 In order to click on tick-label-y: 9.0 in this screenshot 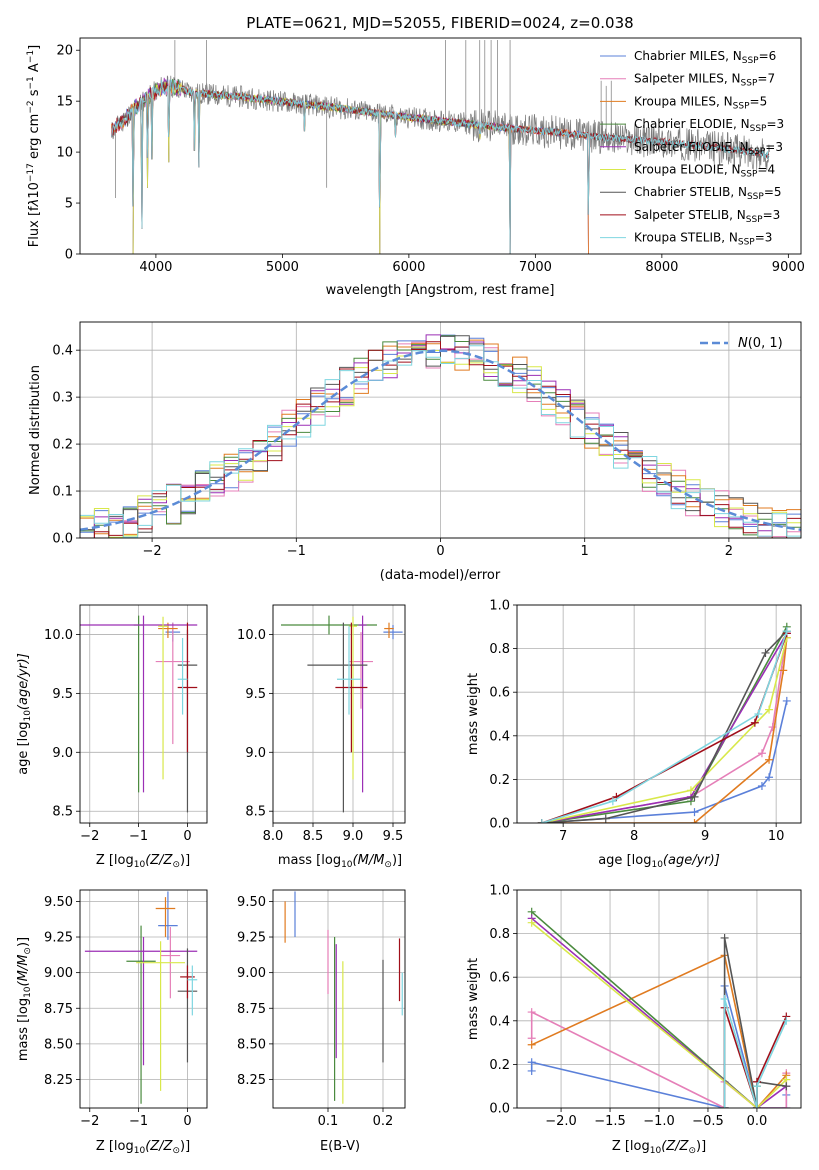, I will do `click(255, 753)`.